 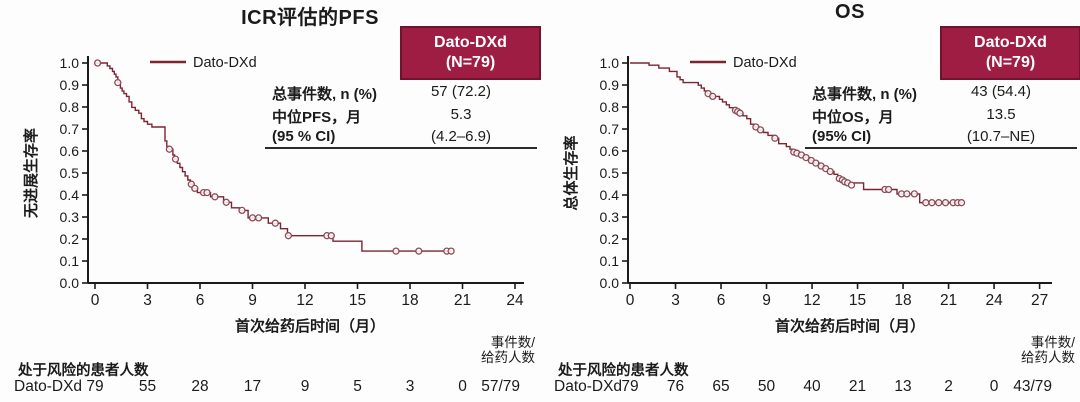 What do you see at coordinates (1039, 300) in the screenshot?
I see `x-tick-label: 27` at bounding box center [1039, 300].